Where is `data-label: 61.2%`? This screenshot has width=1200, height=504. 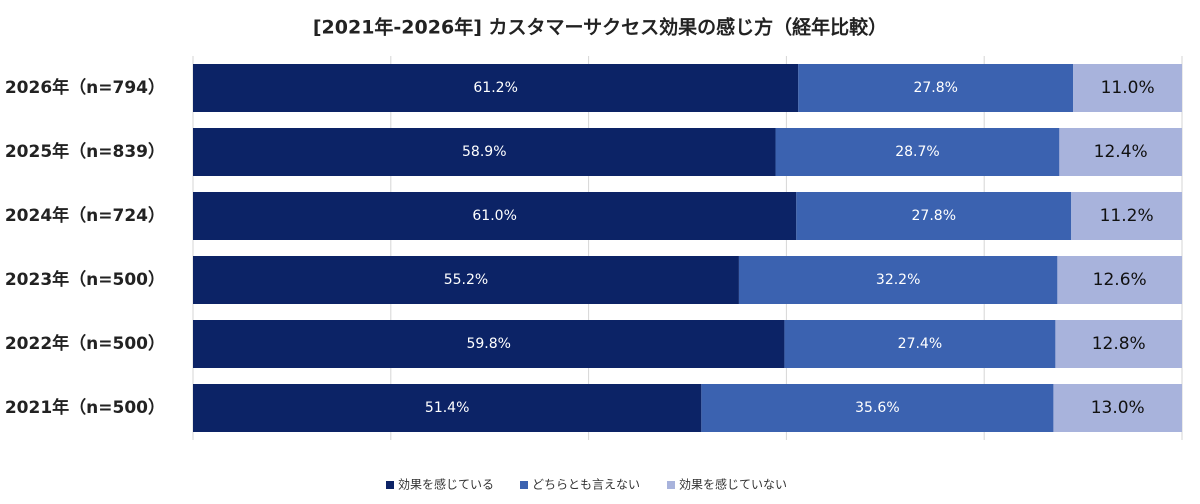 data-label: 61.2% is located at coordinates (495, 88).